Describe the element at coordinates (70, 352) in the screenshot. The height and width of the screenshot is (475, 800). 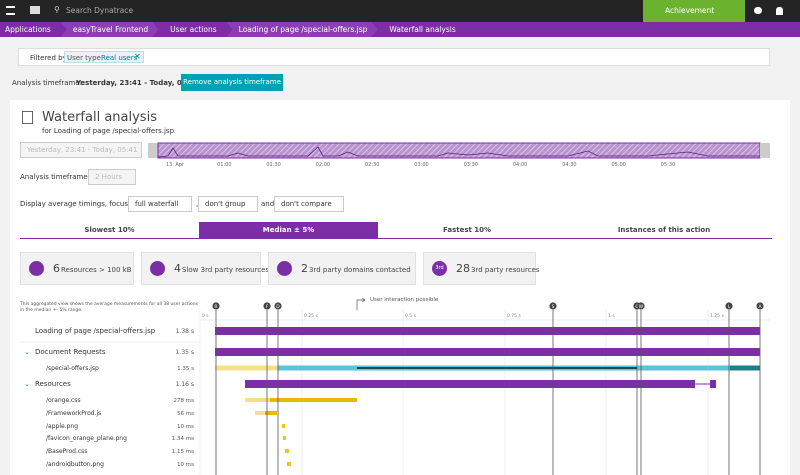
I see `row-name: Document Requests` at that location.